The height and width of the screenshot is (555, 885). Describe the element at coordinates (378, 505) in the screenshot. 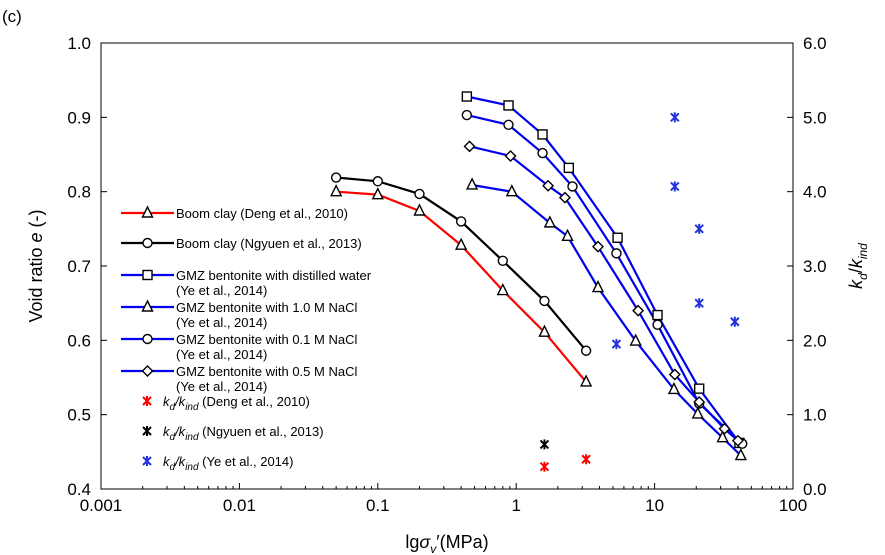

I see `x-tick-label: 0.1` at that location.